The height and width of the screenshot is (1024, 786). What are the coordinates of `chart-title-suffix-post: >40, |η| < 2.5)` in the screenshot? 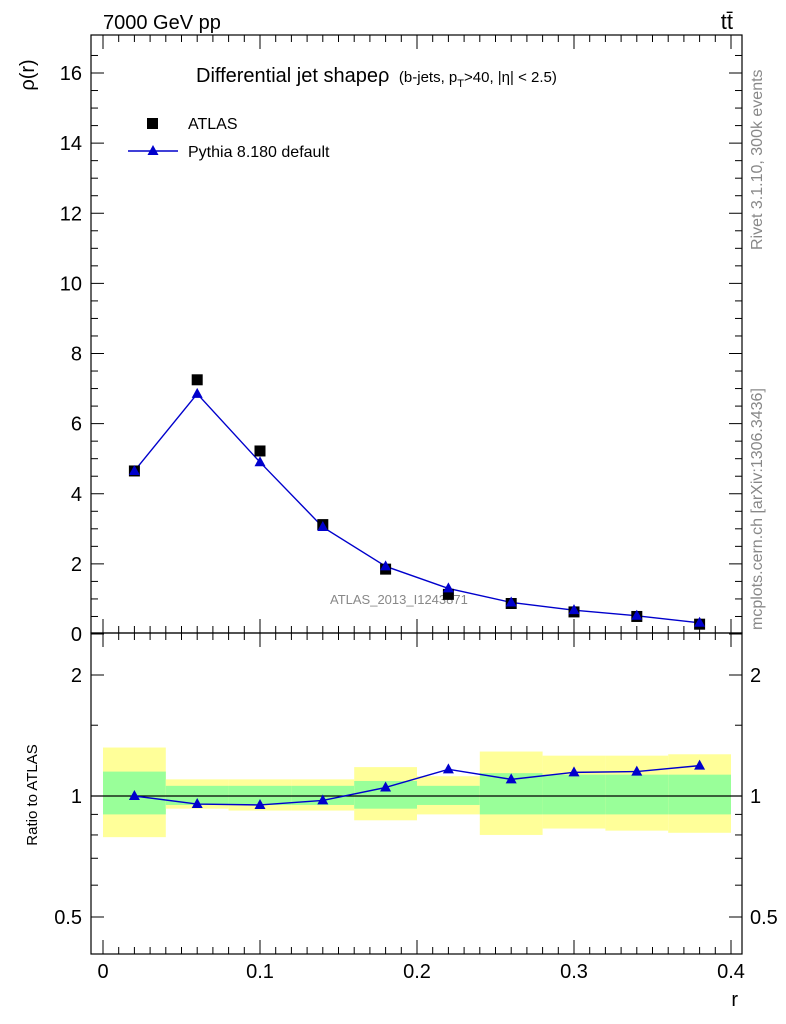 It's located at (510, 77).